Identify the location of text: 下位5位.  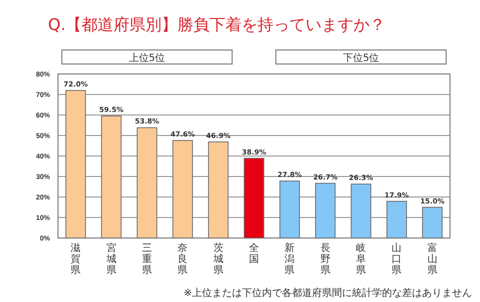
(361, 58).